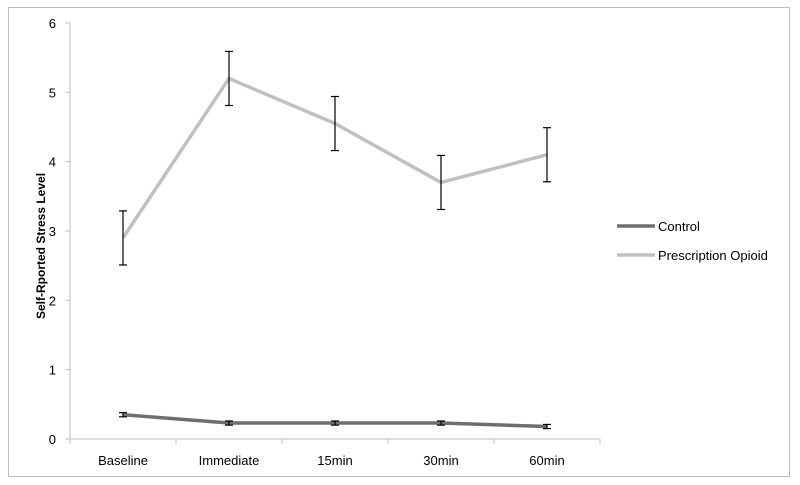 The width and height of the screenshot is (800, 485). What do you see at coordinates (60, 231) in the screenshot?
I see `y-axis: 0 1 2 3 4 5 6` at bounding box center [60, 231].